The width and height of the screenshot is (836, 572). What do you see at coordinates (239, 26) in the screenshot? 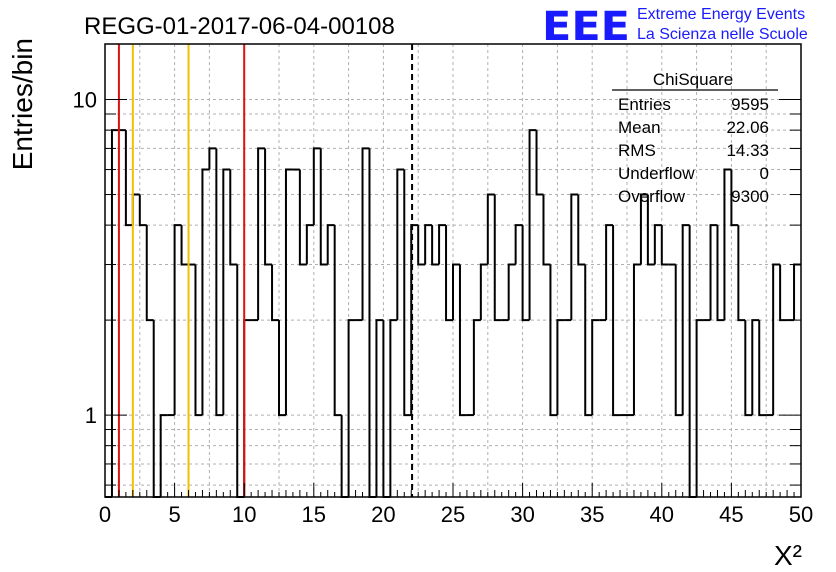
I see `chart-title: REGG-01-2017-06-04-00108` at bounding box center [239, 26].